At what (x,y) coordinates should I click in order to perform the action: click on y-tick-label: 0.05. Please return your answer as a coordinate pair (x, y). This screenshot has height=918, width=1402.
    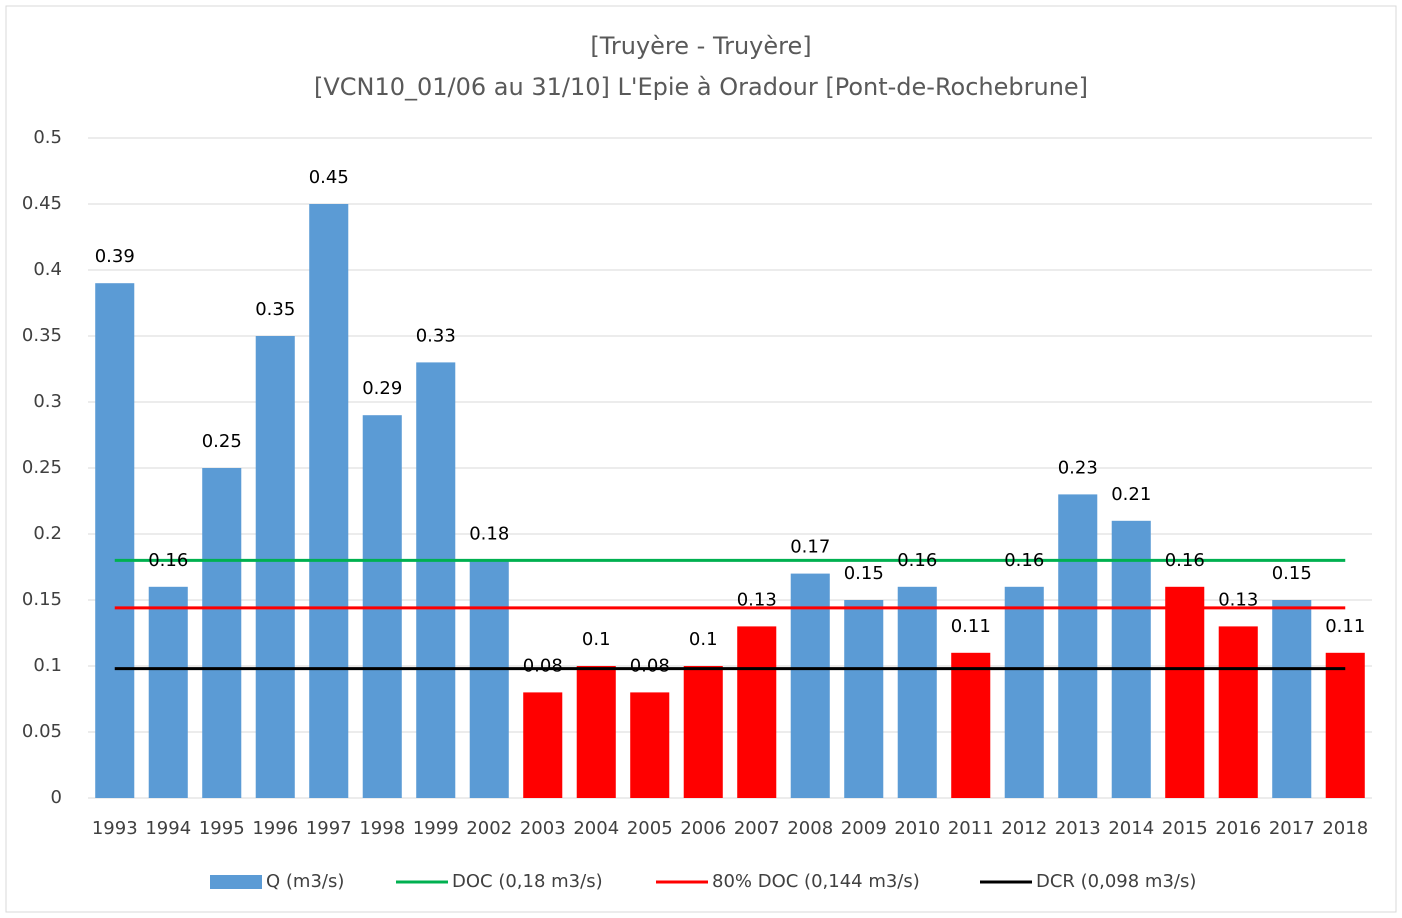
    Looking at the image, I should click on (42, 731).